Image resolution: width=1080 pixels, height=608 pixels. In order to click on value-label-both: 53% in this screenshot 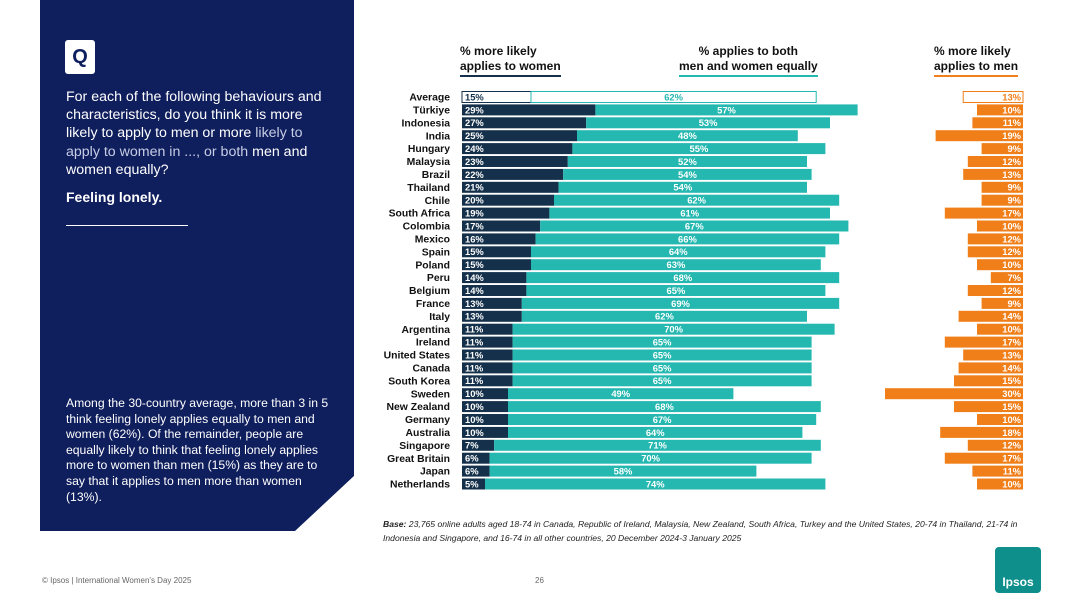, I will do `click(708, 122)`.